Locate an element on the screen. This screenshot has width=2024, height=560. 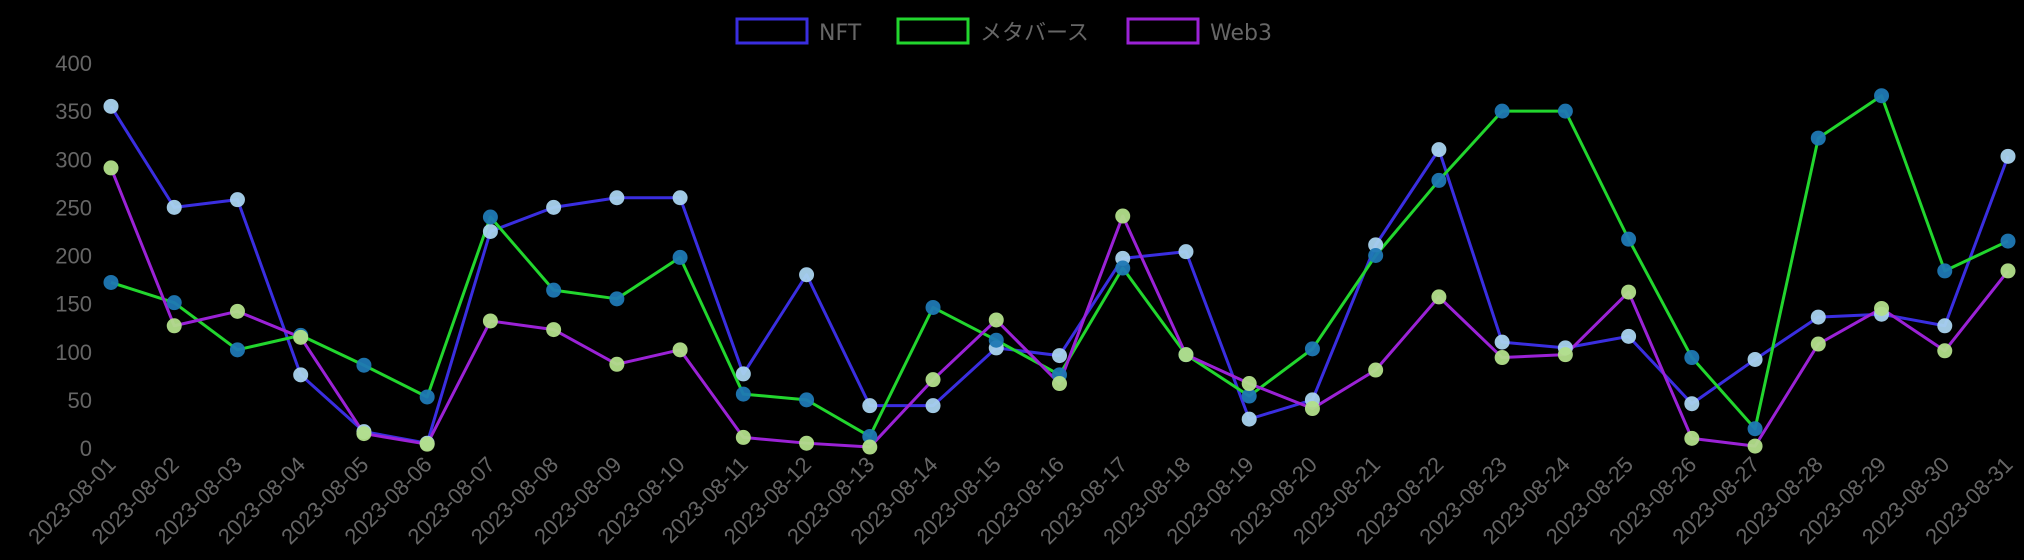
y-tick-label: 250 is located at coordinates (73, 207).